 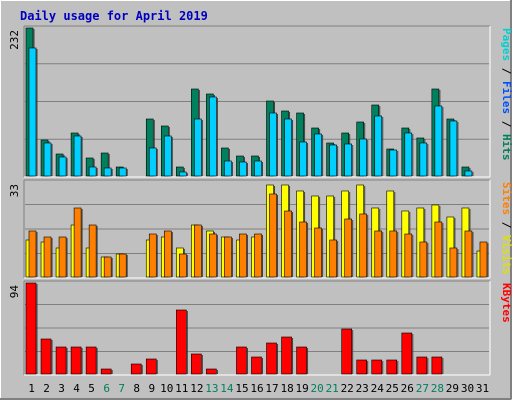 I want to click on day-label: 2, so click(x=46, y=388).